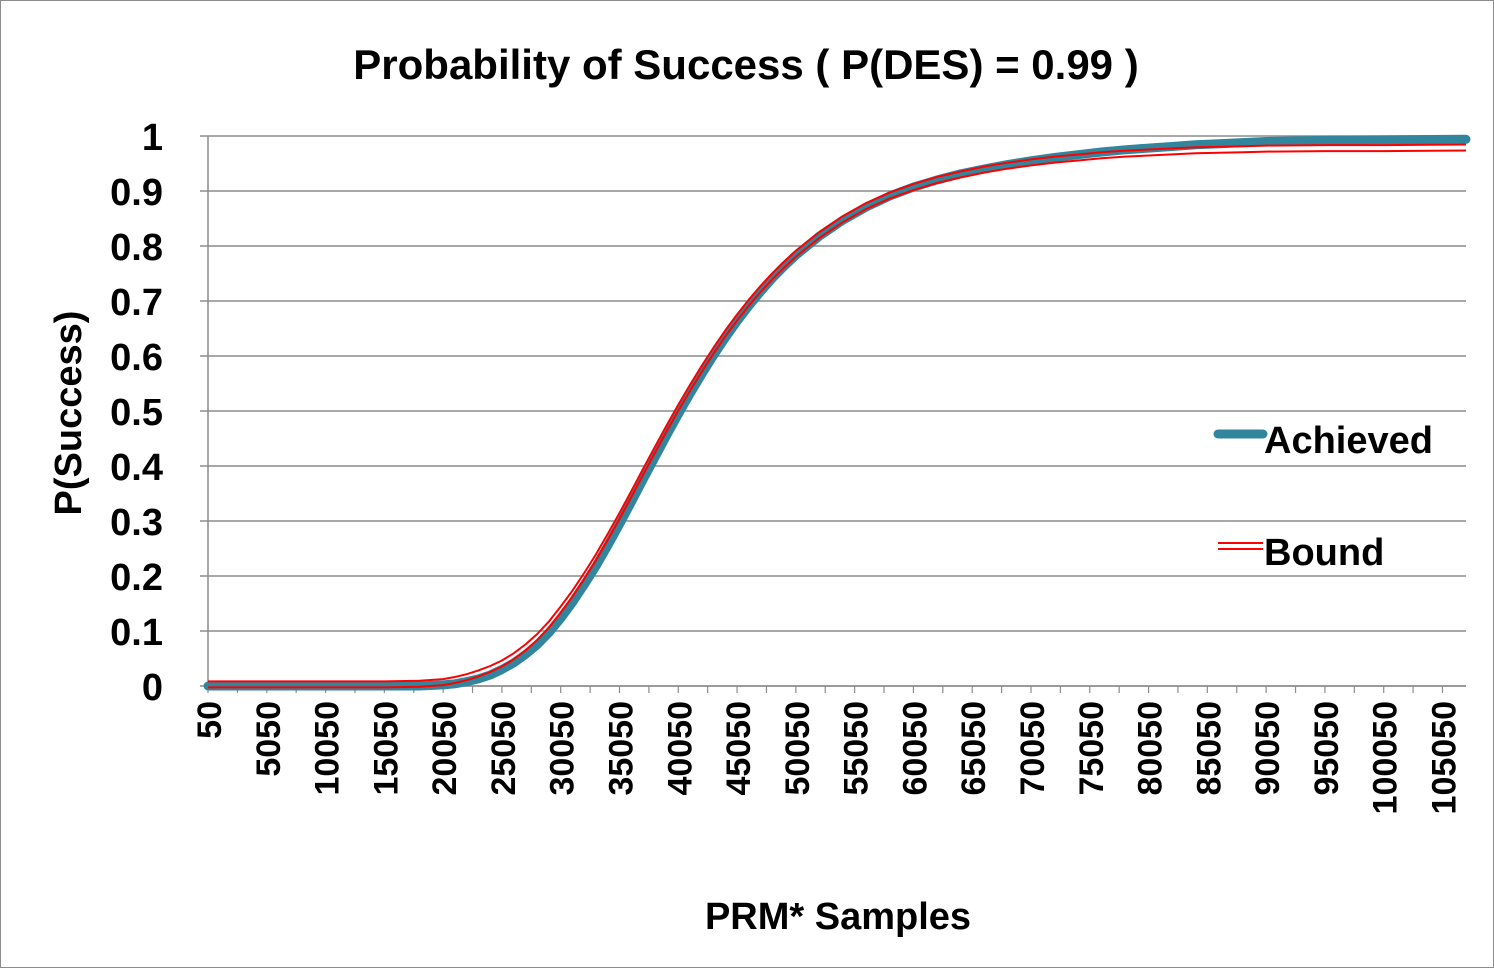 This screenshot has width=1494, height=972. What do you see at coordinates (445, 748) in the screenshot?
I see `x-tick-label-4: 20050` at bounding box center [445, 748].